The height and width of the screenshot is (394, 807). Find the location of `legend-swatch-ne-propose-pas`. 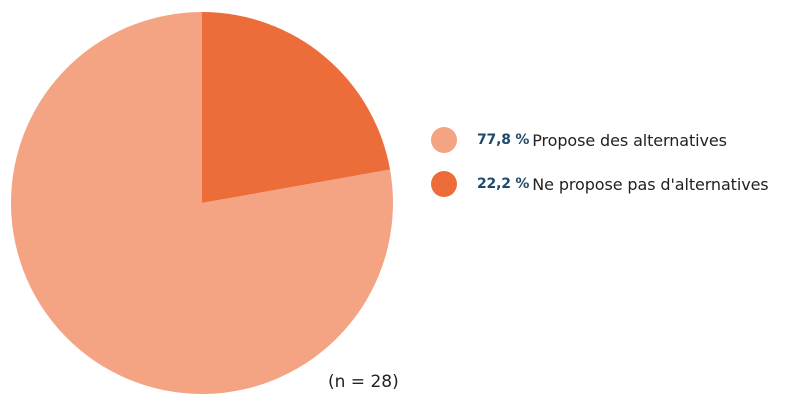

legend-swatch-ne-propose-pas is located at coordinates (444, 184).